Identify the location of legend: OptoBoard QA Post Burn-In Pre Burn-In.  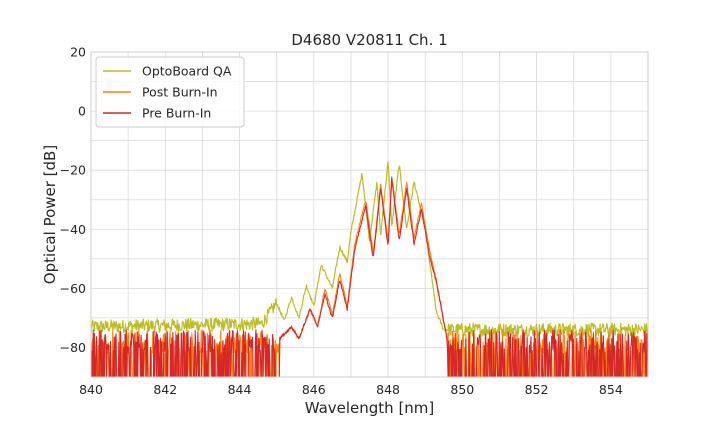
(170, 92).